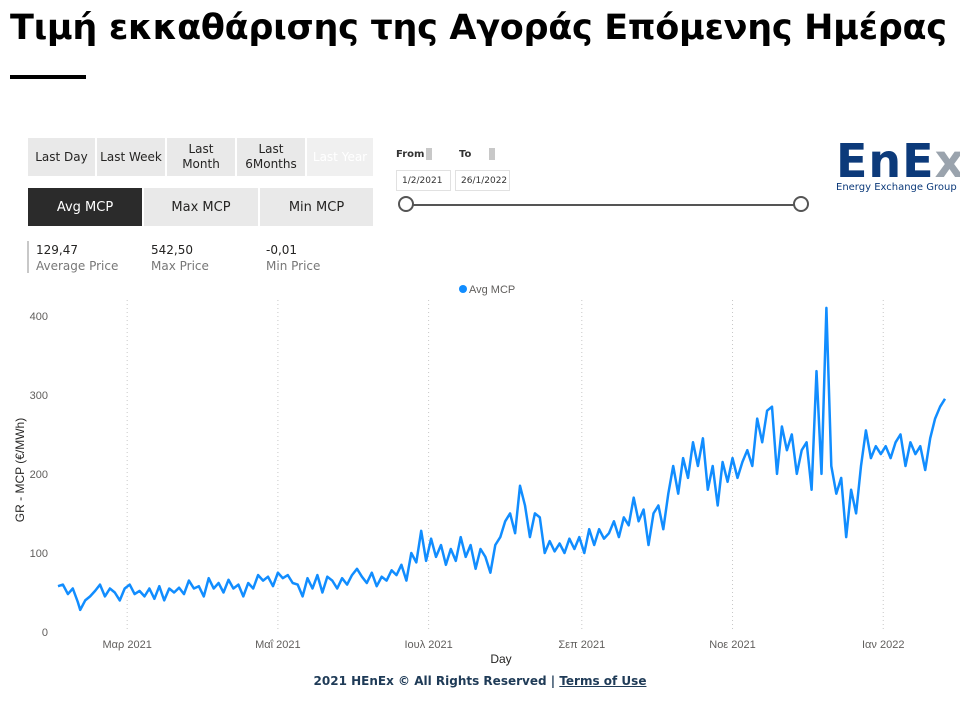  I want to click on chart-legend: Avg MCP, so click(487, 290).